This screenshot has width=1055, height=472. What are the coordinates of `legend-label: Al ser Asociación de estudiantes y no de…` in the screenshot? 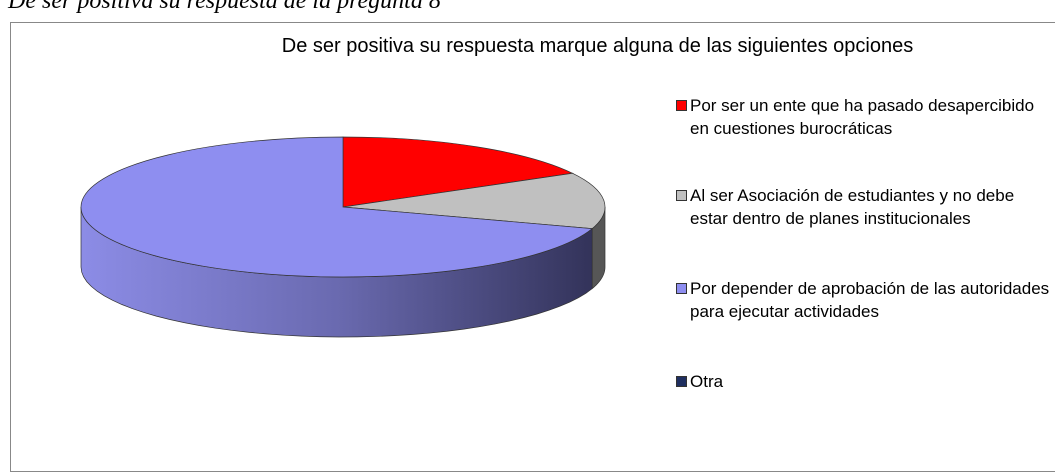 It's located at (852, 207).